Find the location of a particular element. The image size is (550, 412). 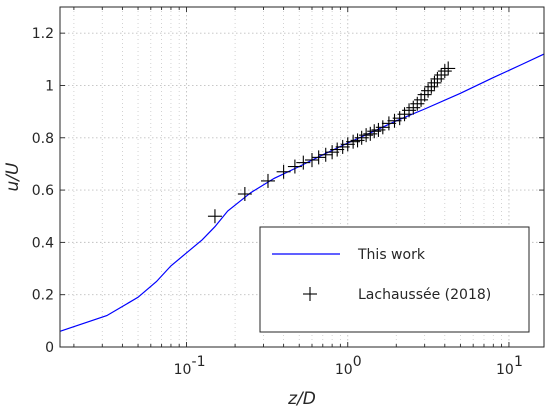

y-tick-label: 0 is located at coordinates (49, 348).